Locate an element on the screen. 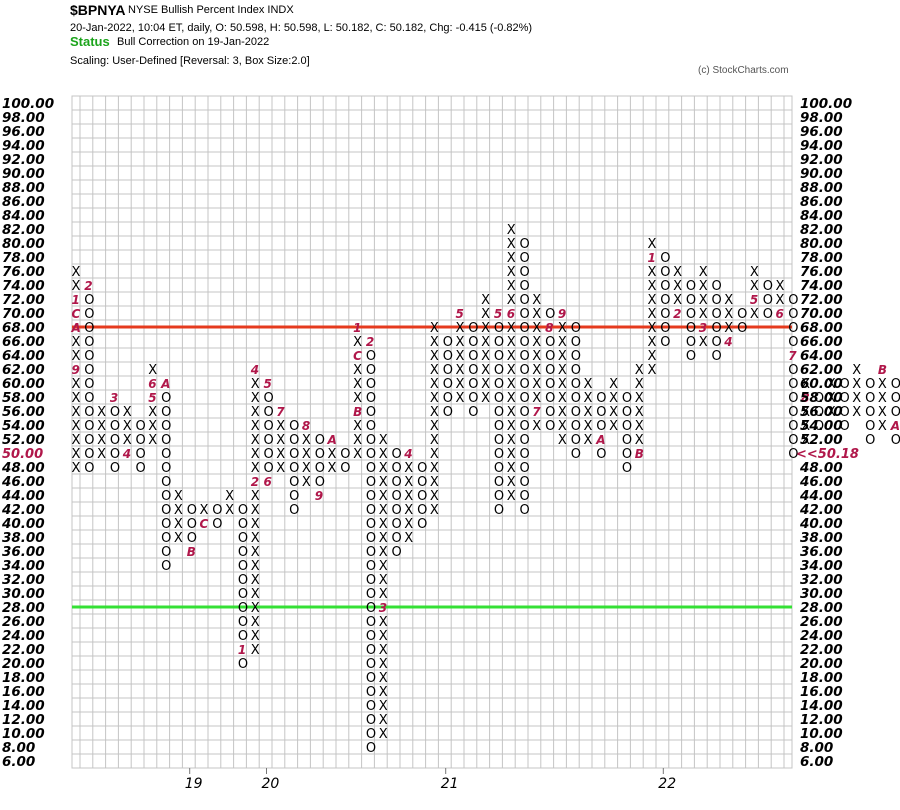  month-marker: 4 is located at coordinates (407, 454).